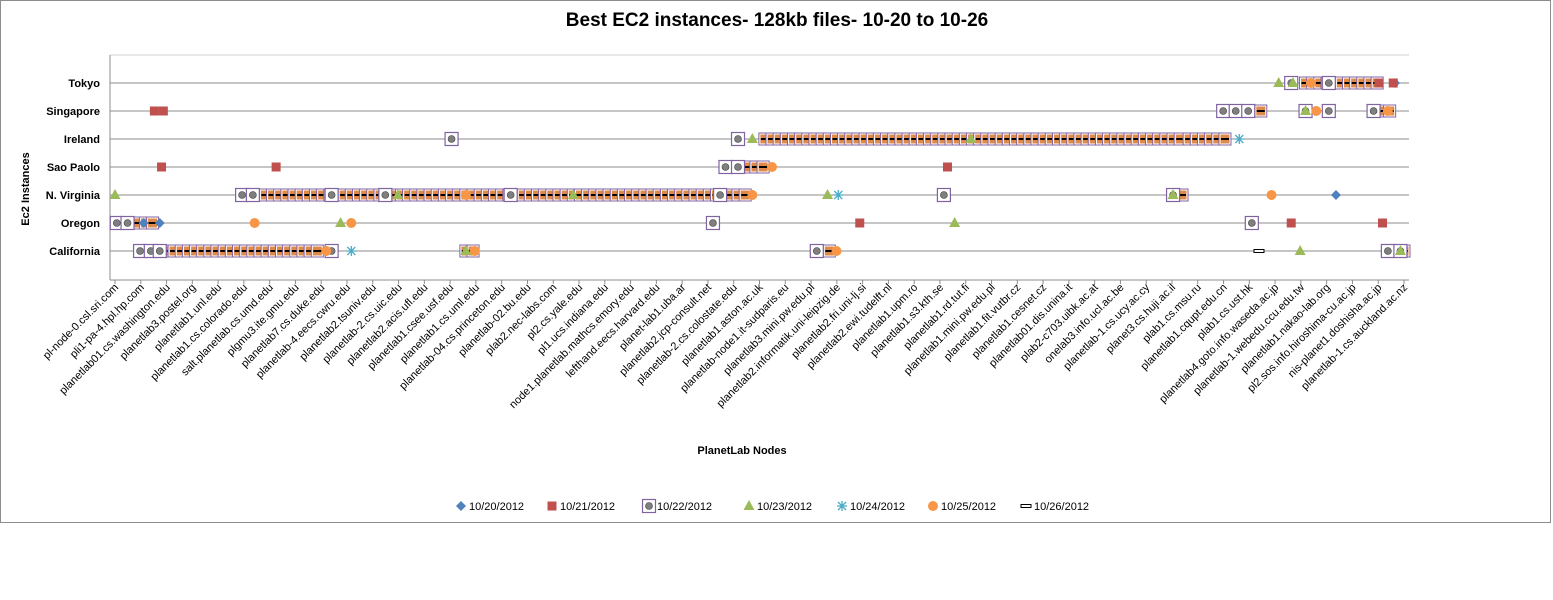 Image resolution: width=1553 pixels, height=600 pixels. What do you see at coordinates (80, 224) in the screenshot?
I see `y-tick-label: Oregon` at bounding box center [80, 224].